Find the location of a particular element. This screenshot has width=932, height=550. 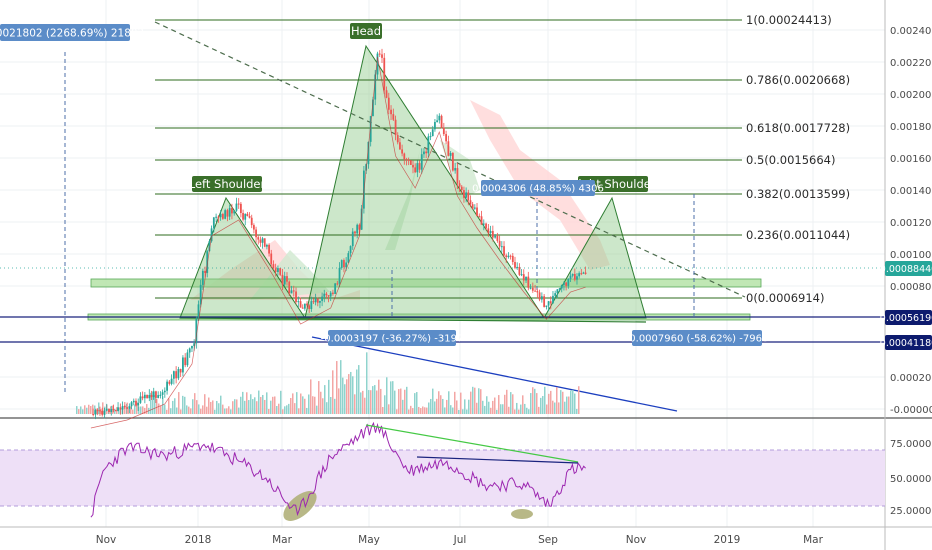

drop-left-measurement: -0.0003197 (-36.27%) -3197 is located at coordinates (392, 339).